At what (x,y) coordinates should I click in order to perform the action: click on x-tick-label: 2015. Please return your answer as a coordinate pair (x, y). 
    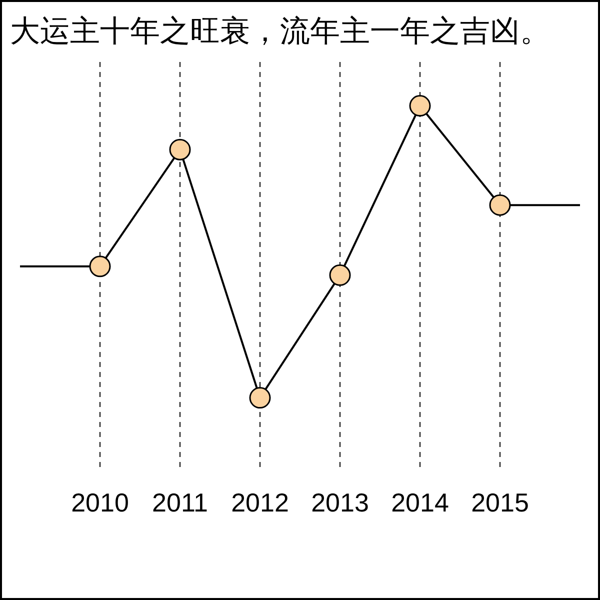
    Looking at the image, I should click on (500, 503).